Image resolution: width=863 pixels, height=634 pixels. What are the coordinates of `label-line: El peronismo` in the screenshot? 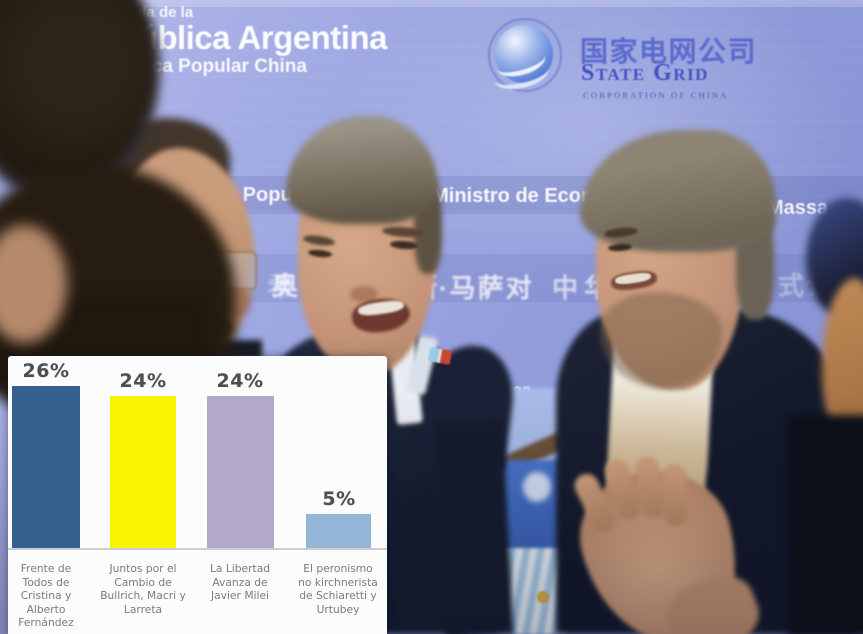 It's located at (338, 568).